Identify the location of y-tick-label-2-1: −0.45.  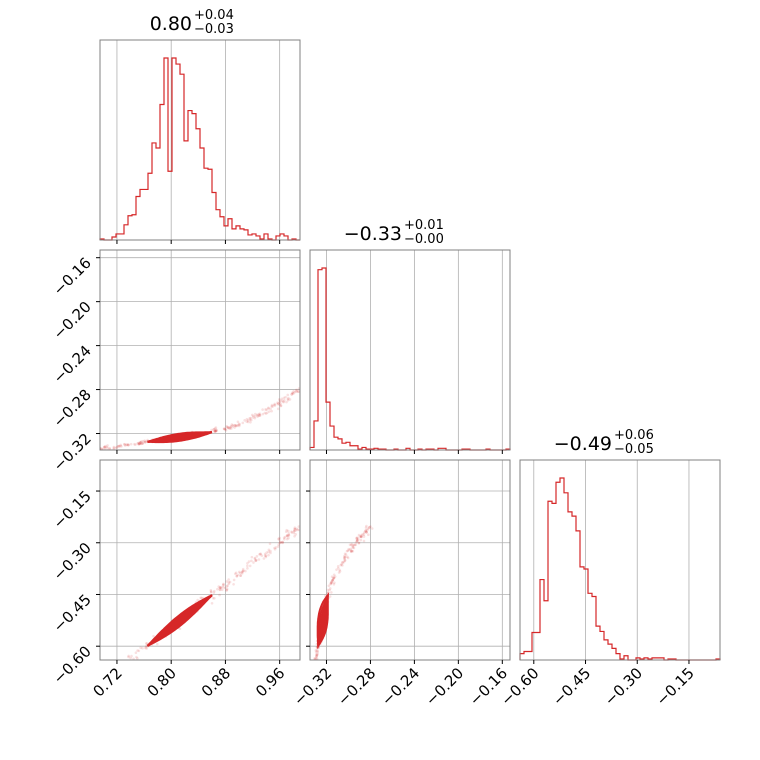
(72, 613).